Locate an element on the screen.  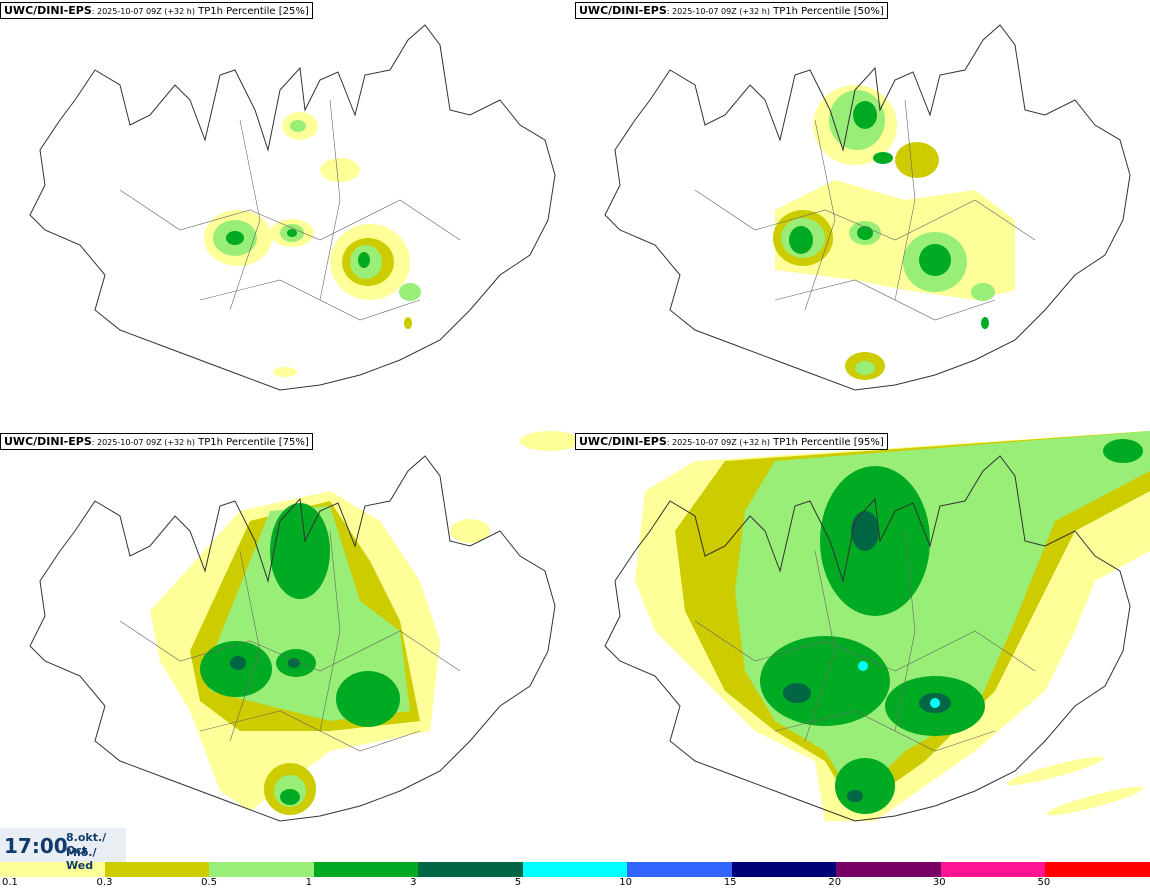
valid-date-line2: Mið./ Wed is located at coordinates (81, 859).